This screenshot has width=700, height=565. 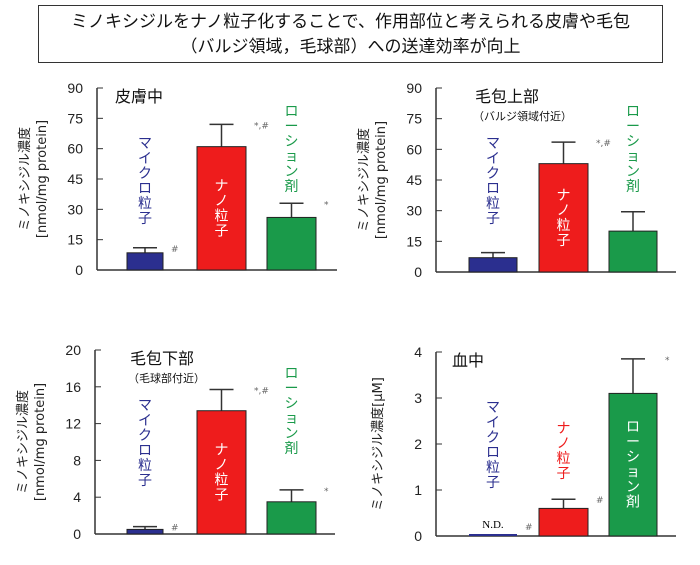 What do you see at coordinates (418, 398) in the screenshot?
I see `y-tick-label: 3` at bounding box center [418, 398].